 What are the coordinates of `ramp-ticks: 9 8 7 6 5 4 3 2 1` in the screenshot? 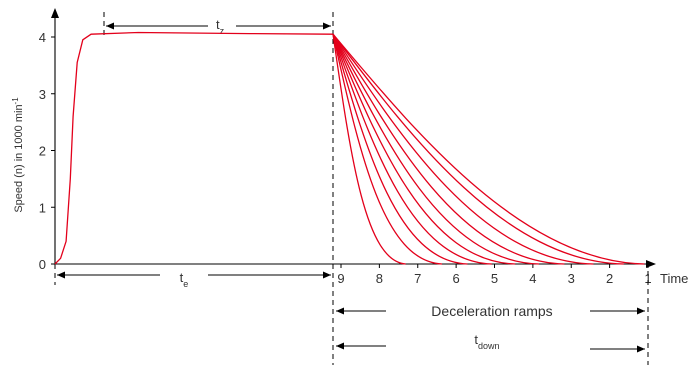 It's located at (494, 275).